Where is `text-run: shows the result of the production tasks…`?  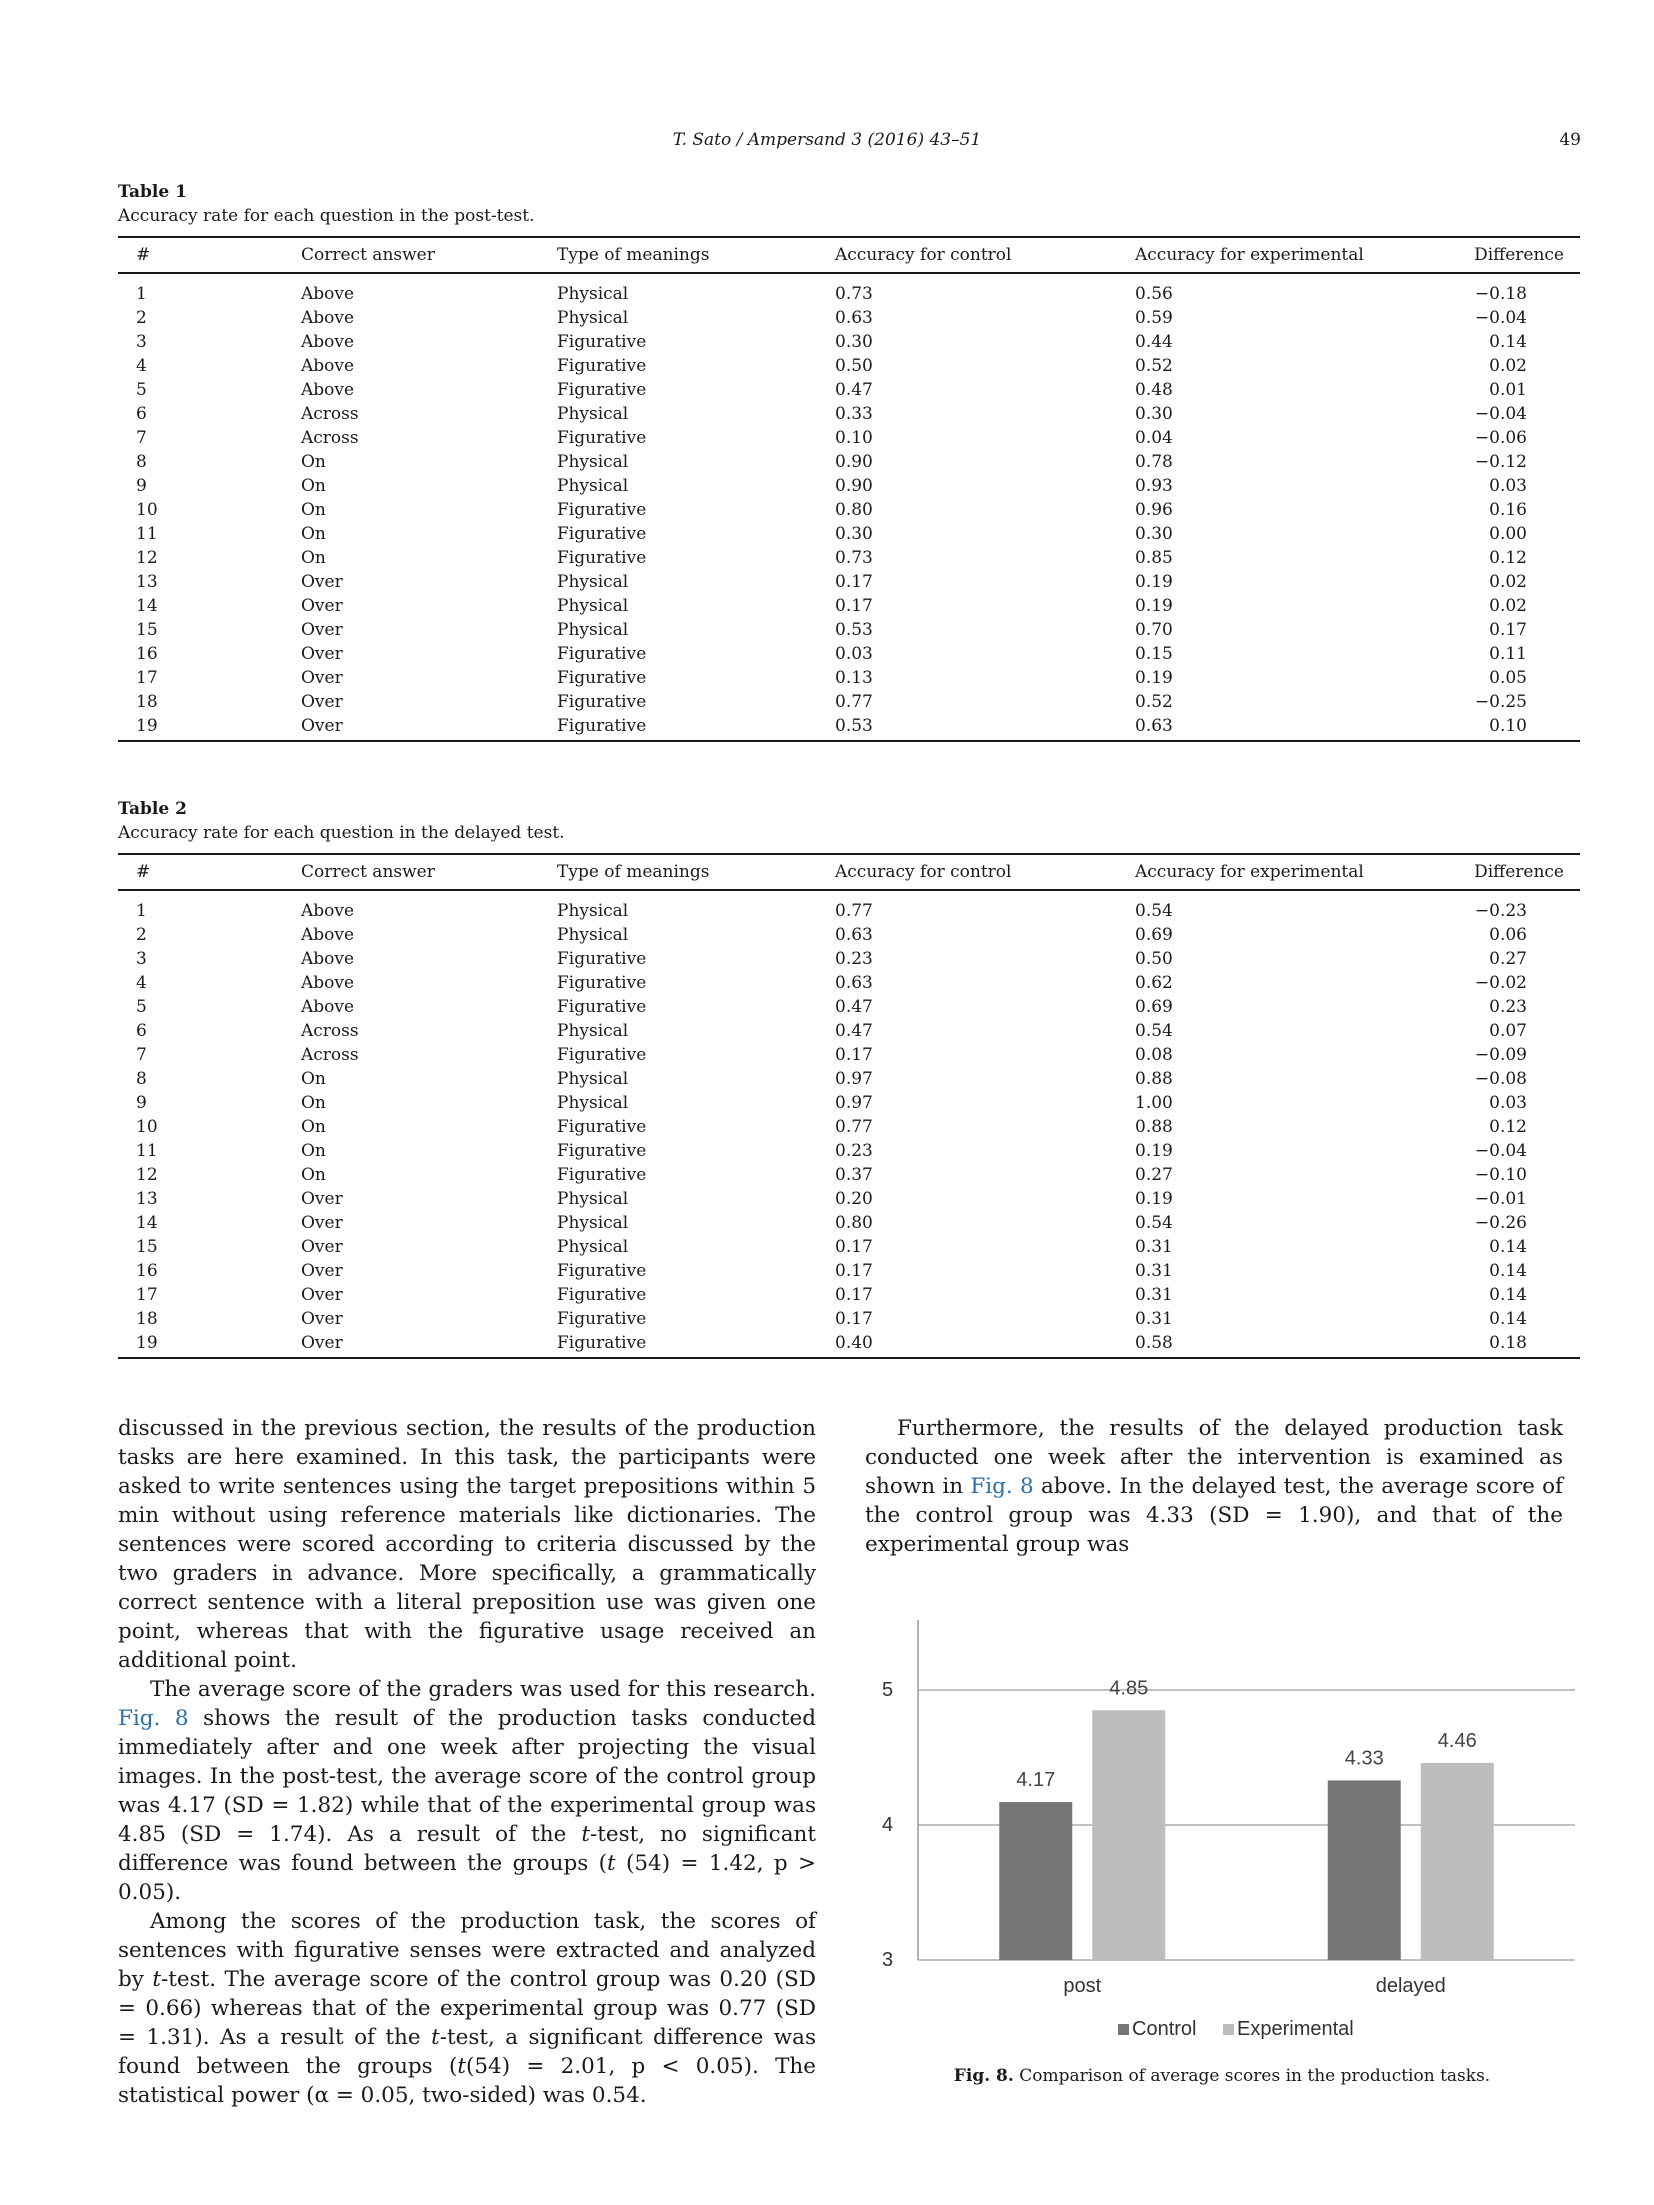
text-run: shows the result of the production tasks… is located at coordinates (467, 1776).